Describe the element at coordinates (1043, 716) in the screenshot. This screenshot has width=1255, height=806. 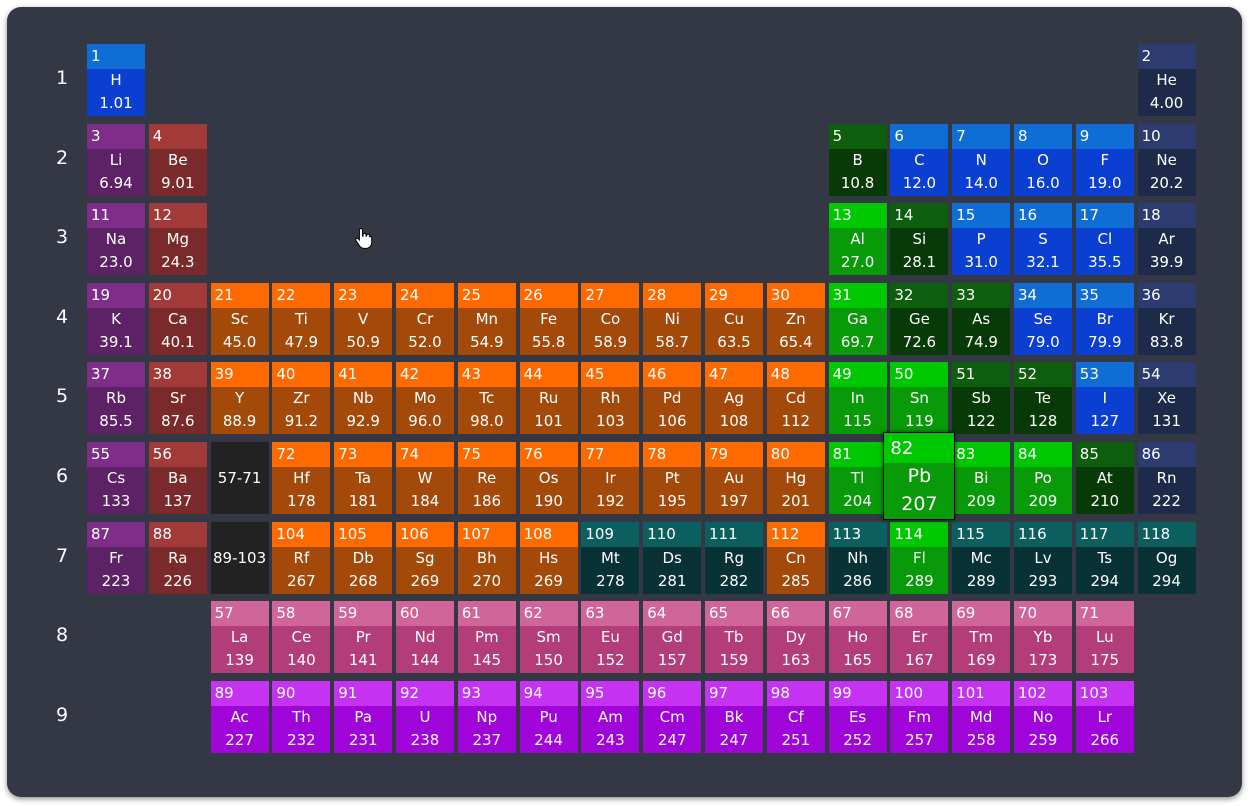
I see `element-cell-no: 102 No 259` at that location.